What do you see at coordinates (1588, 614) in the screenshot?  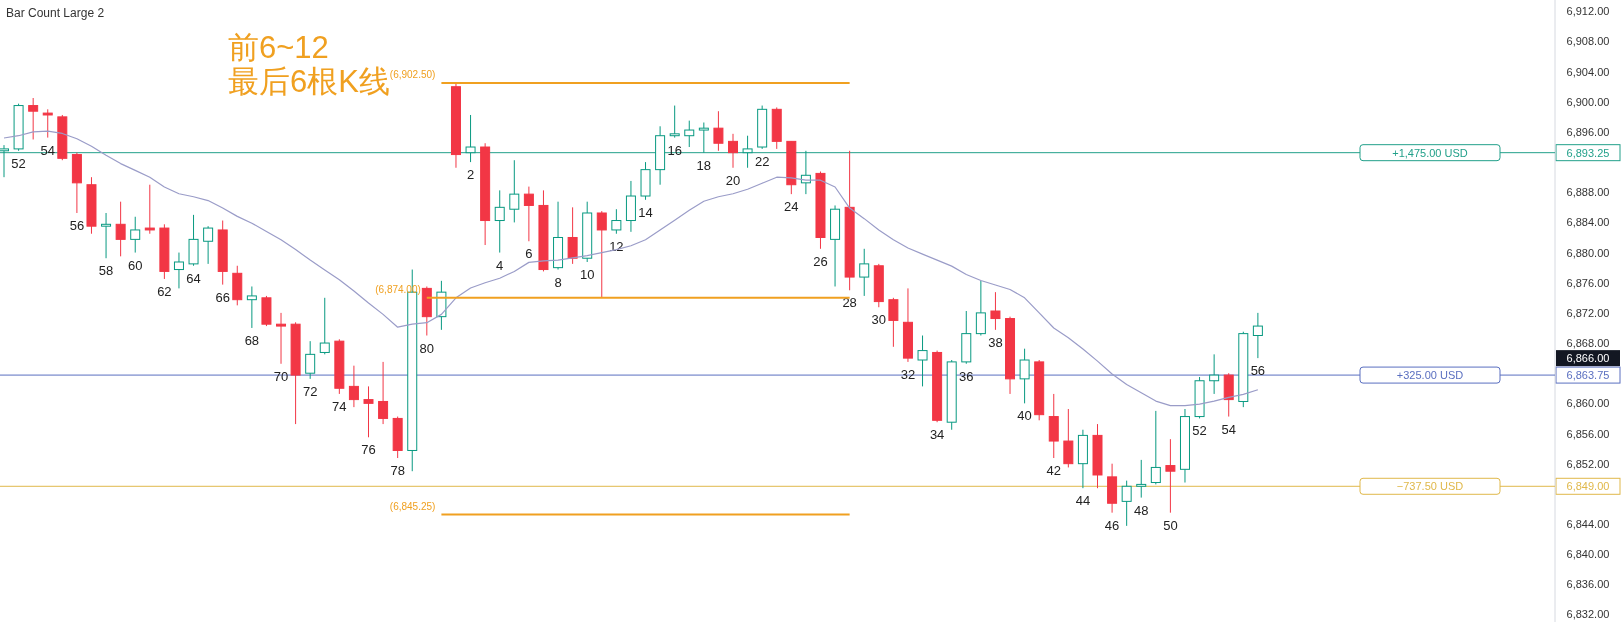 I see `y-tick-label: 6,832.00` at bounding box center [1588, 614].